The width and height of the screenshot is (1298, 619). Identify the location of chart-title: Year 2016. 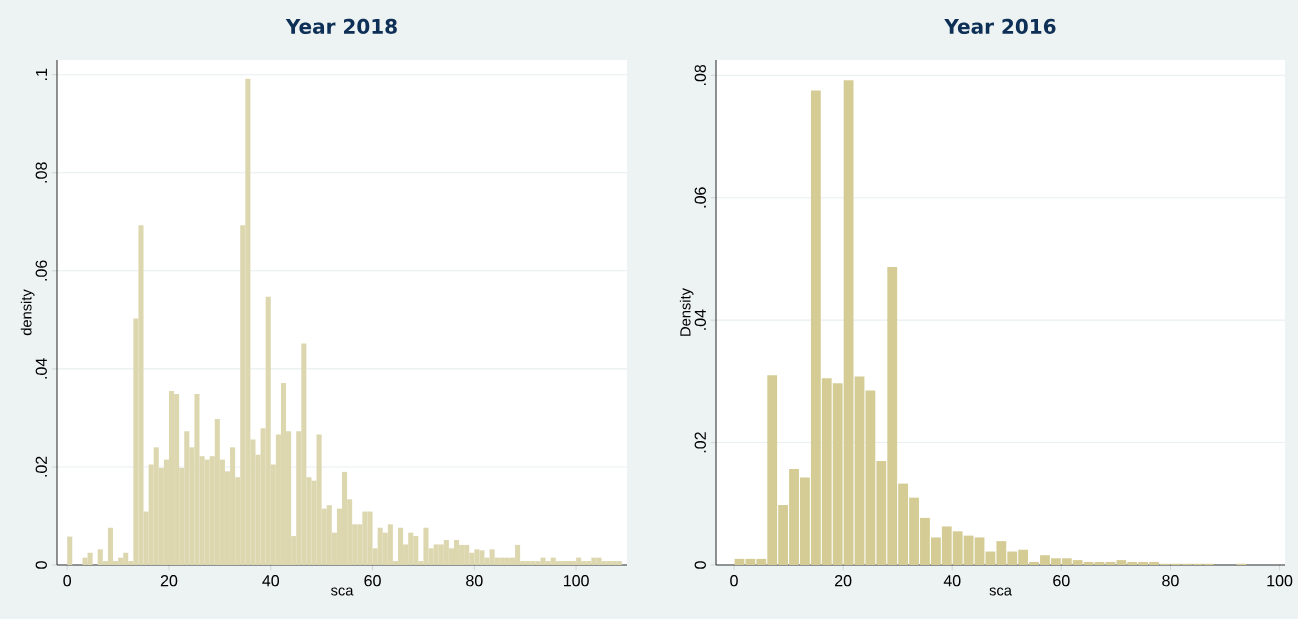
(1000, 26).